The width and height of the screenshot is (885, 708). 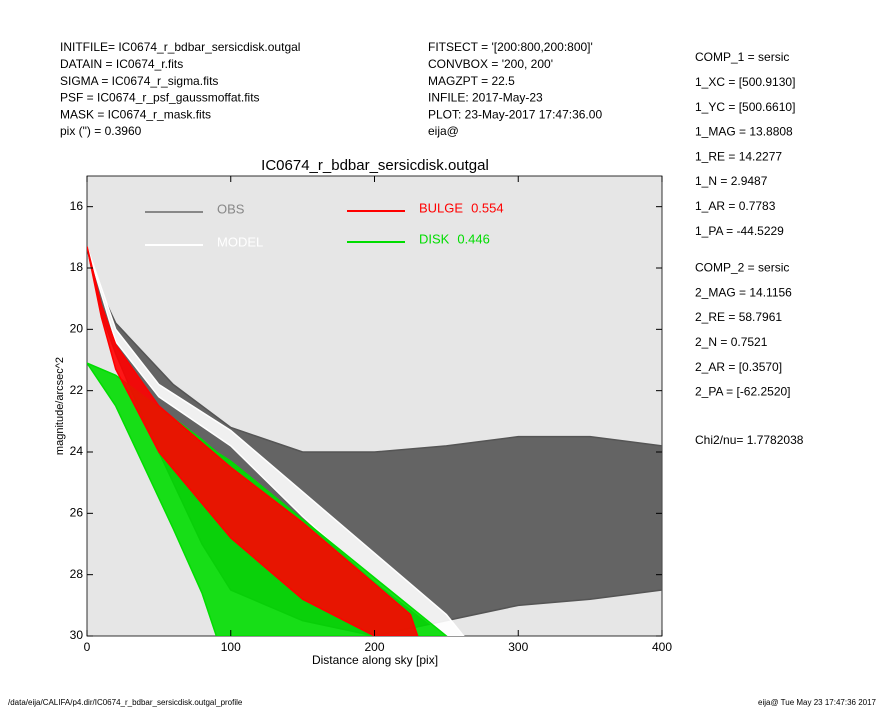 I want to click on y-tick-label: 24, so click(x=77, y=451).